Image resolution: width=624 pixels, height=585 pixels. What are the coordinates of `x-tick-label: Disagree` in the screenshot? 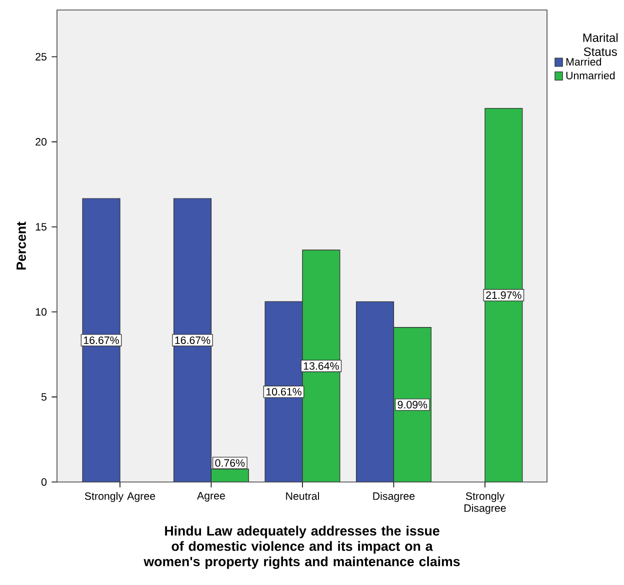 It's located at (394, 497).